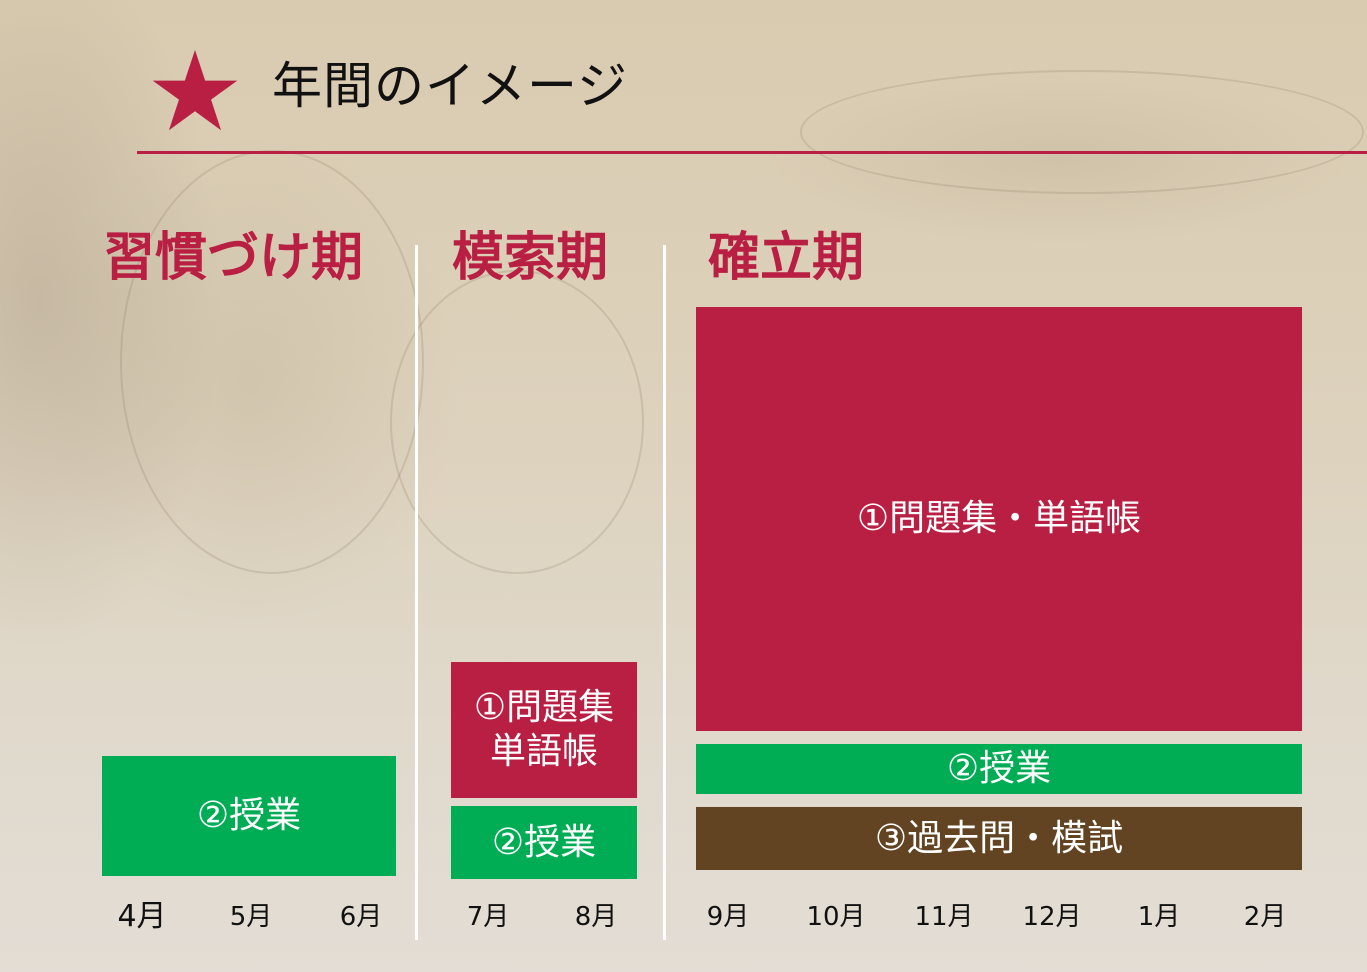 The height and width of the screenshot is (972, 1367). I want to click on background-balloon-sketch, so click(272, 362).